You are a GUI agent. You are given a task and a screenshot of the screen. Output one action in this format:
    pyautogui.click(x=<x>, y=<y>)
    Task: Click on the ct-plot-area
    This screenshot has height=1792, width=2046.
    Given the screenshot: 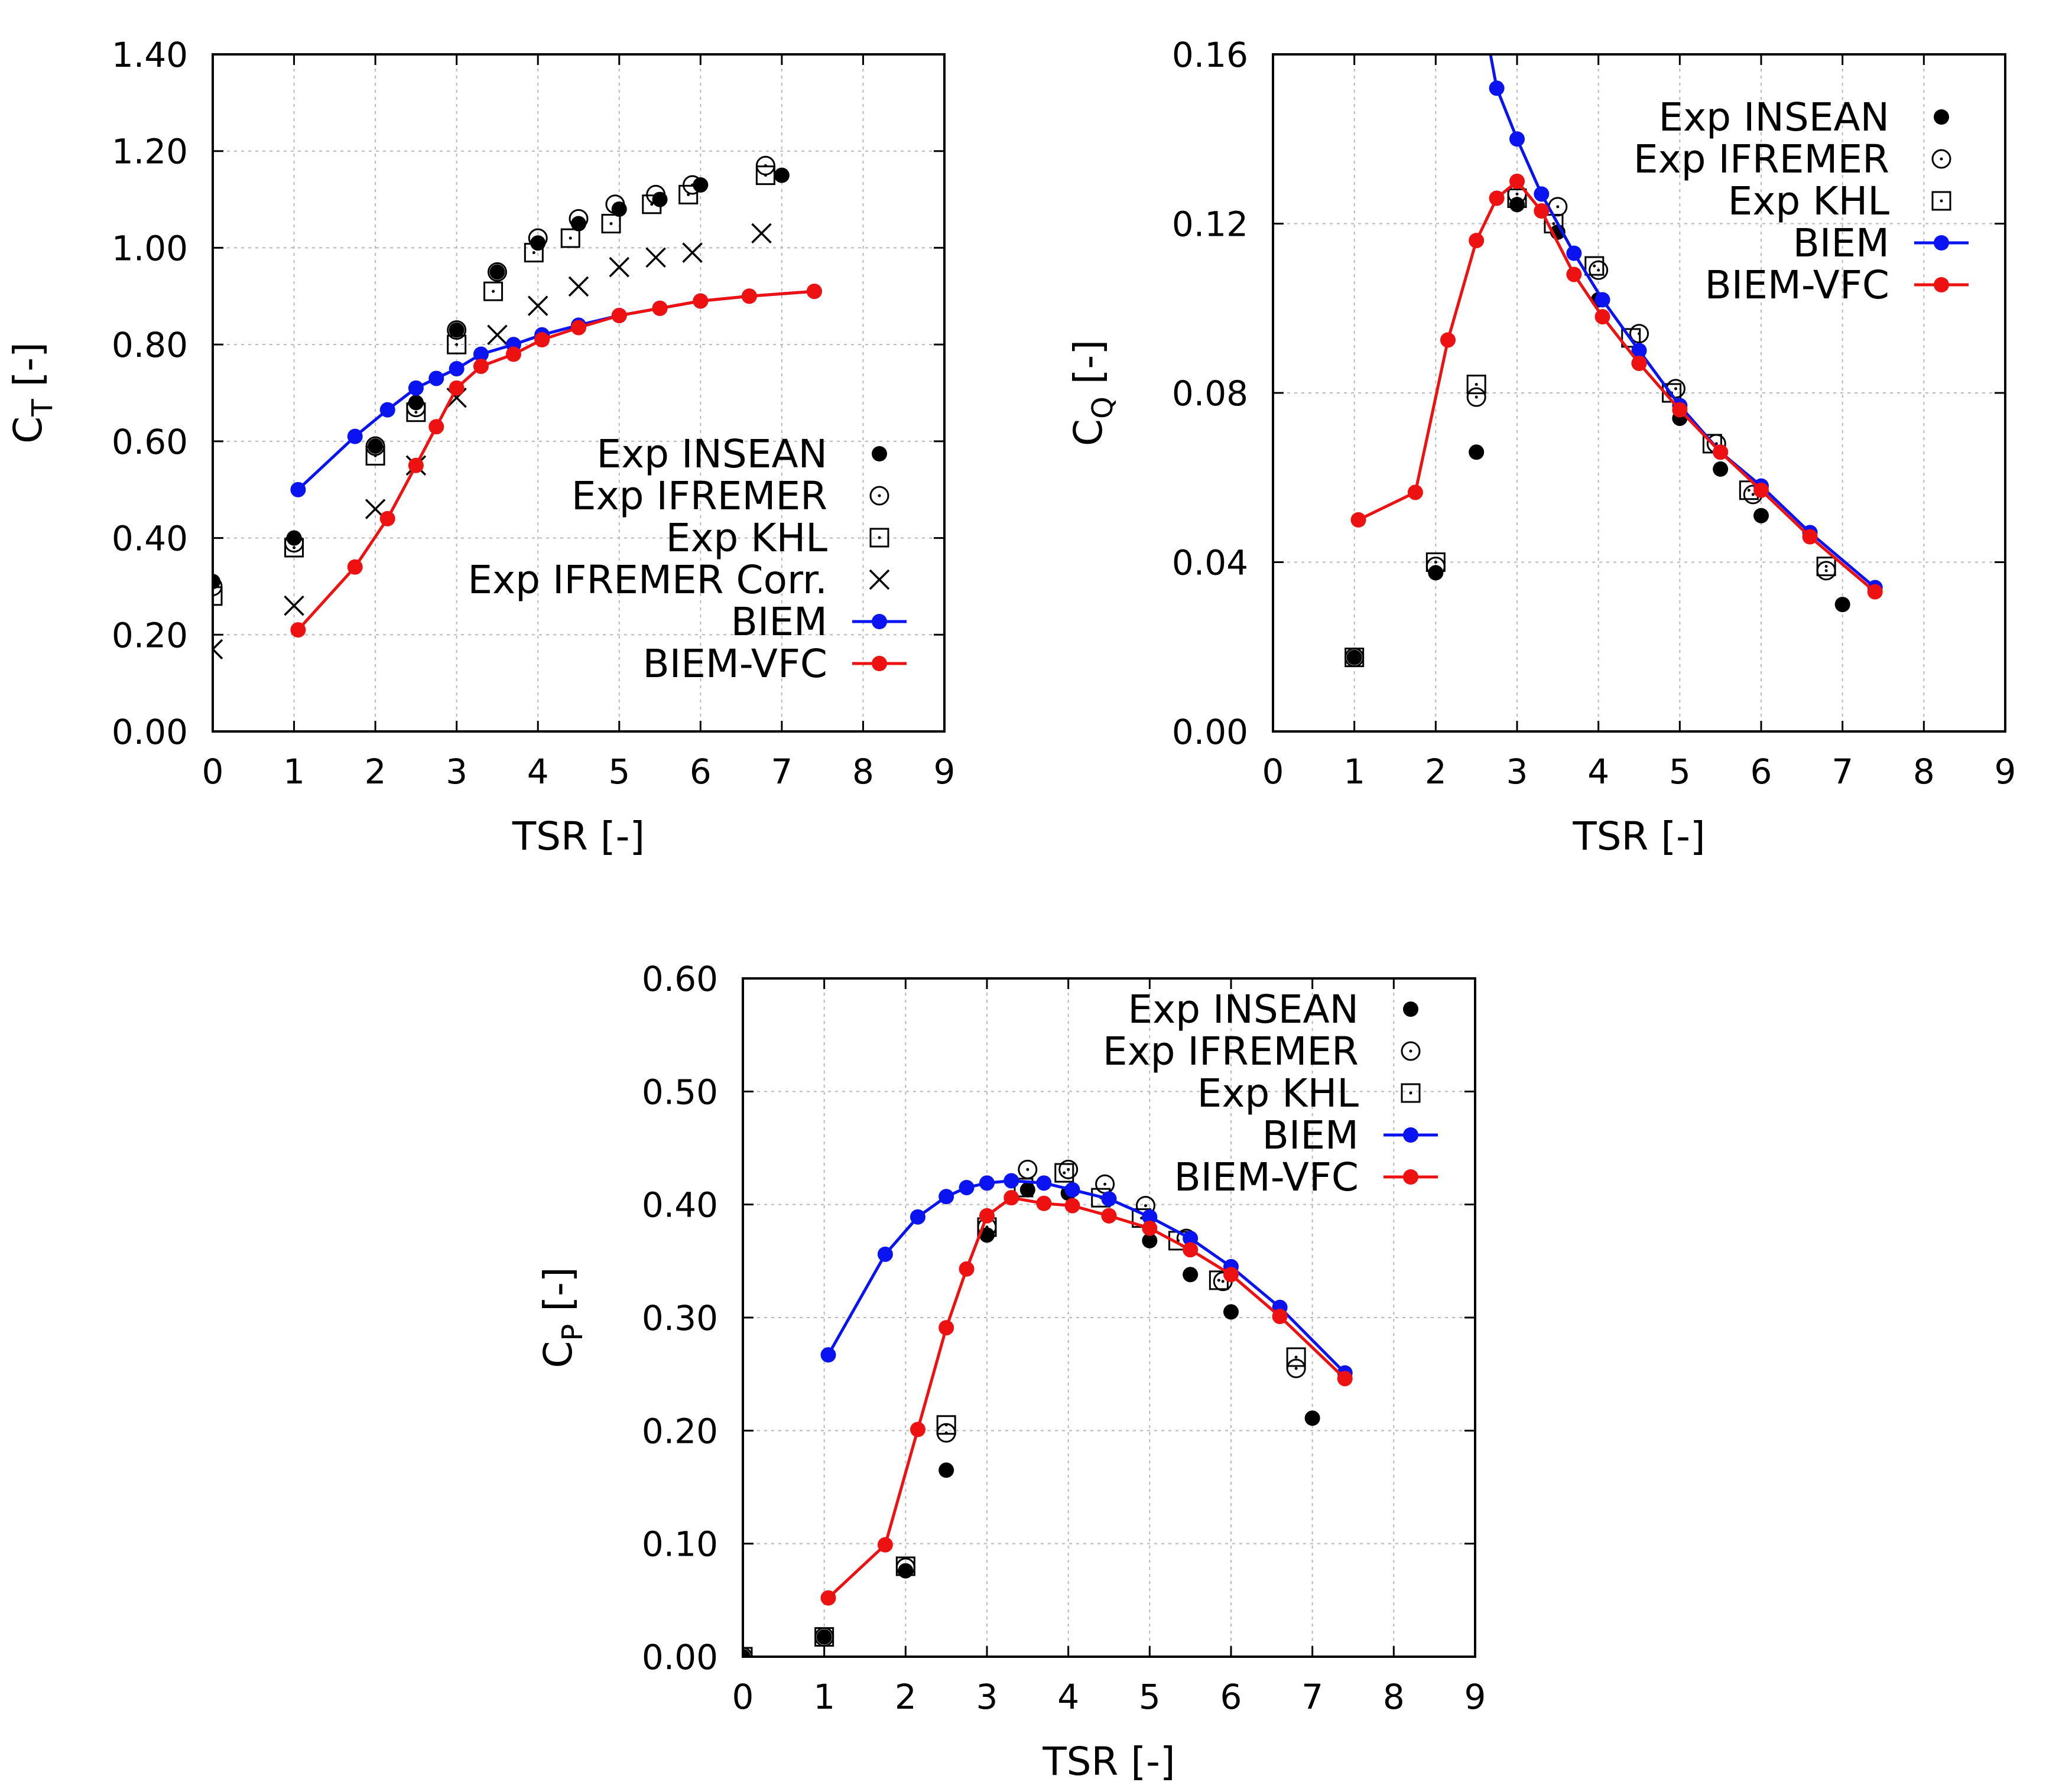 What is the action you would take?
    pyautogui.click(x=517, y=407)
    